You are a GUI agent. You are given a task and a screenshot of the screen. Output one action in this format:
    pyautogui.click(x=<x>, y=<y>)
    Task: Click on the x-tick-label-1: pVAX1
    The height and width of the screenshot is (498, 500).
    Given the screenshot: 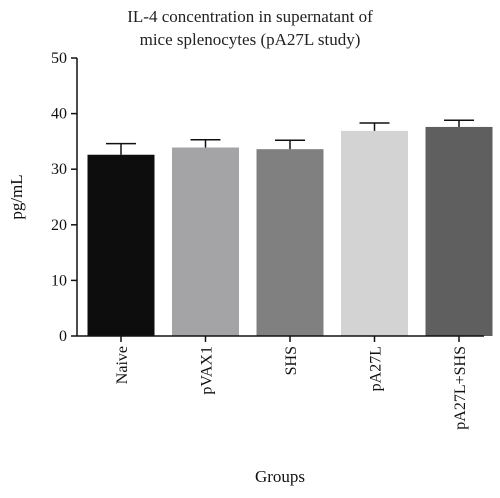 What is the action you would take?
    pyautogui.click(x=207, y=370)
    